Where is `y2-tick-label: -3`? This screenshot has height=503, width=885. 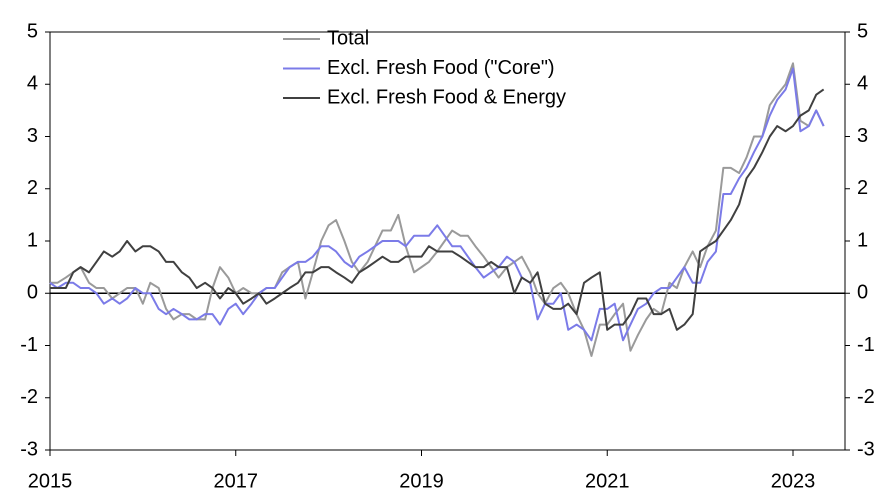 y2-tick-label: -3 is located at coordinates (866, 449).